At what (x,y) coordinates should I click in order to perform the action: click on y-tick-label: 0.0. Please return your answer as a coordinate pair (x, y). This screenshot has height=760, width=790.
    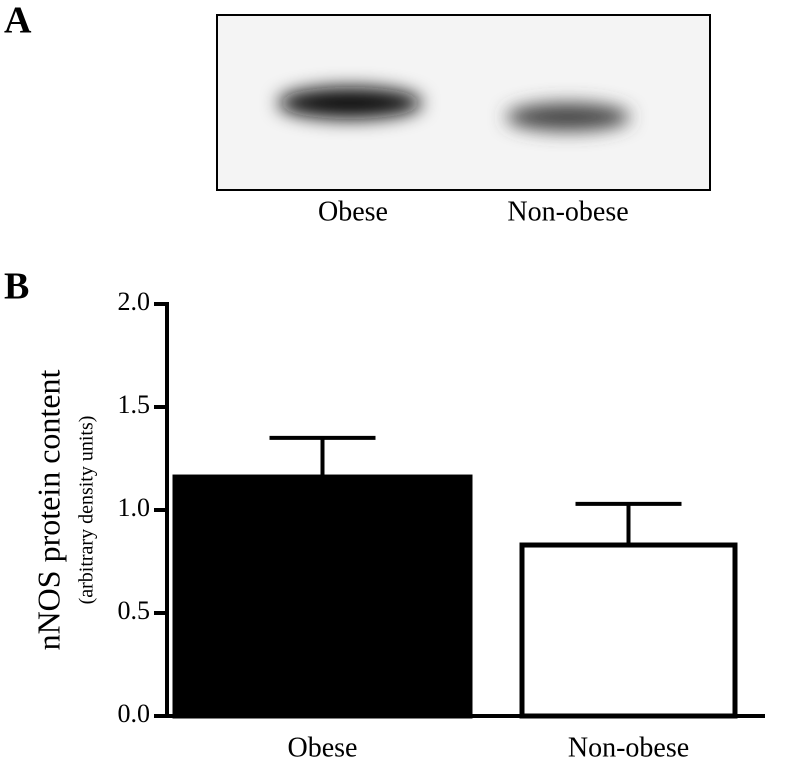
    Looking at the image, I should click on (134, 713).